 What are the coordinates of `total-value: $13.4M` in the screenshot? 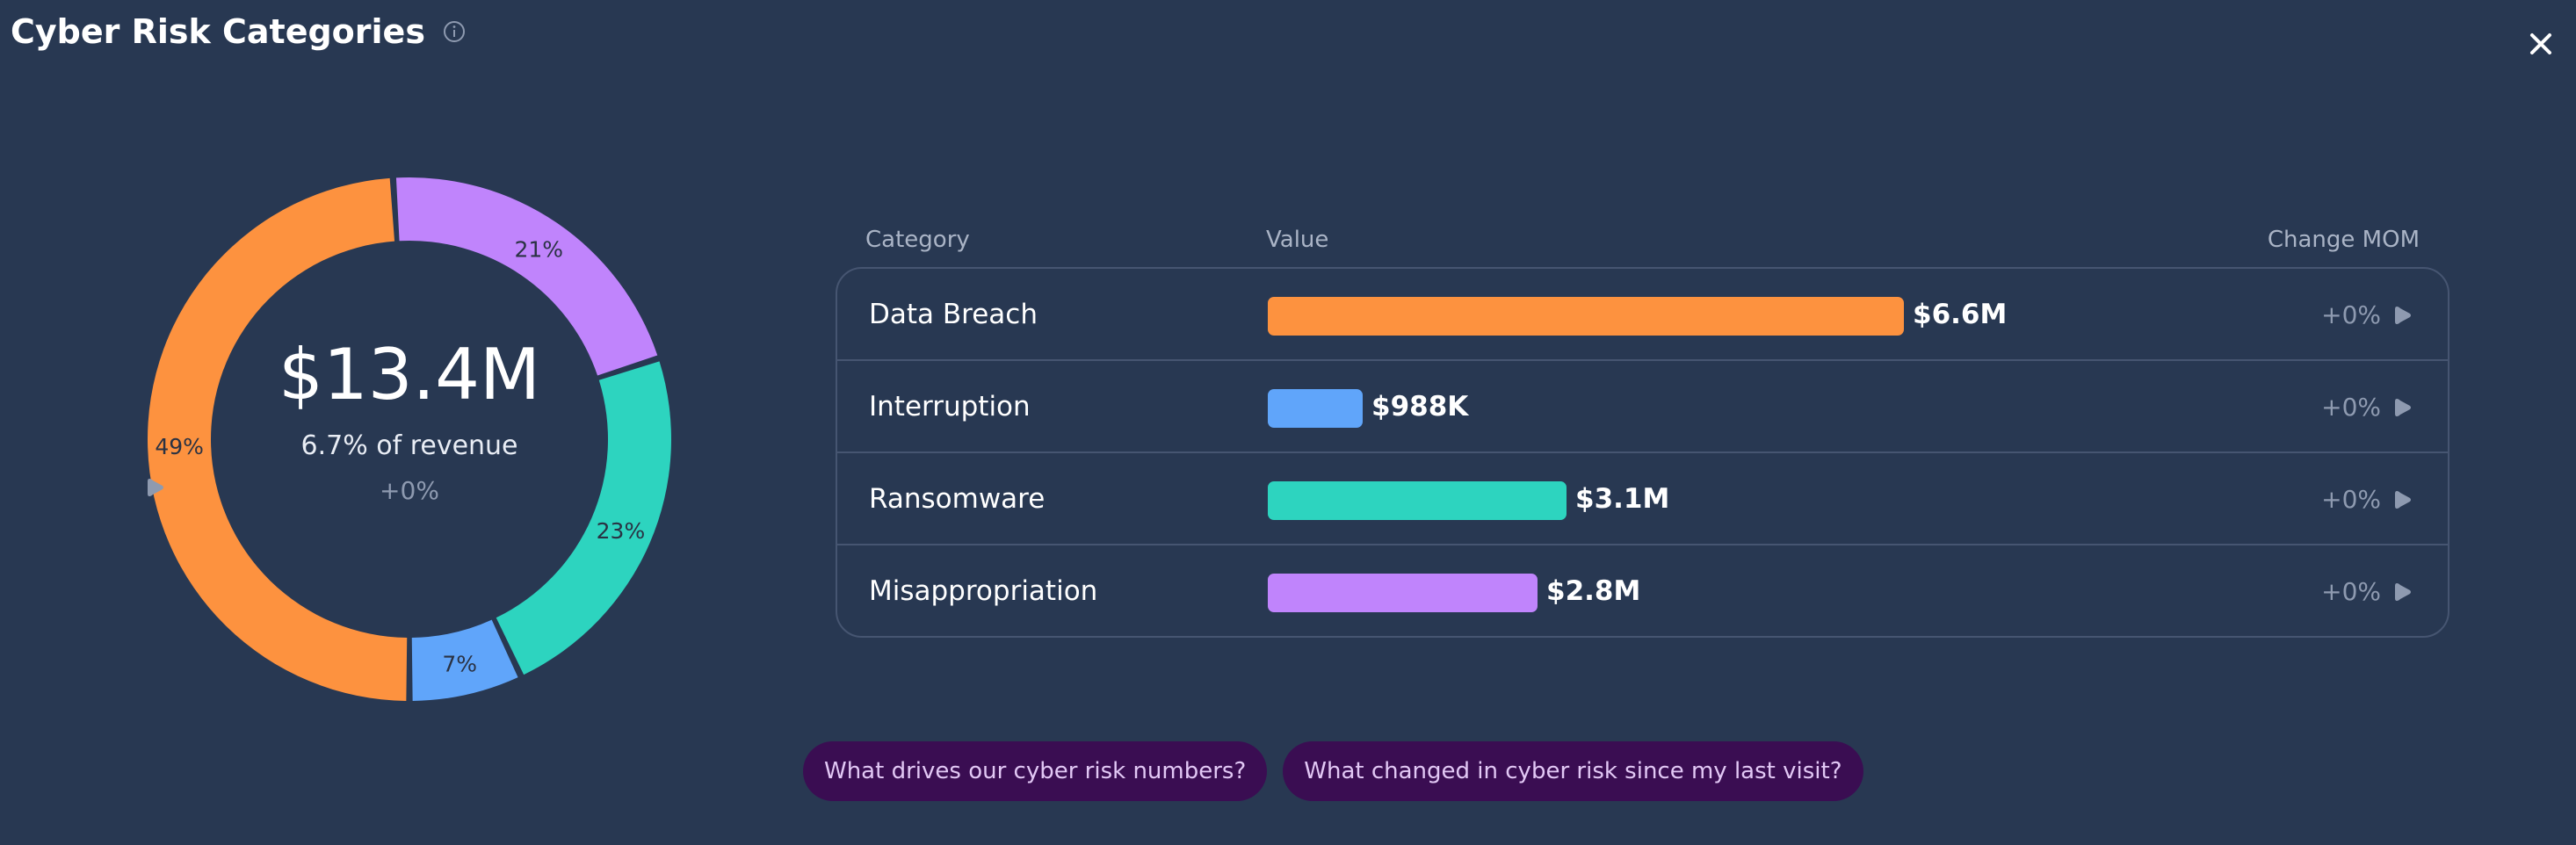 It's located at (409, 374).